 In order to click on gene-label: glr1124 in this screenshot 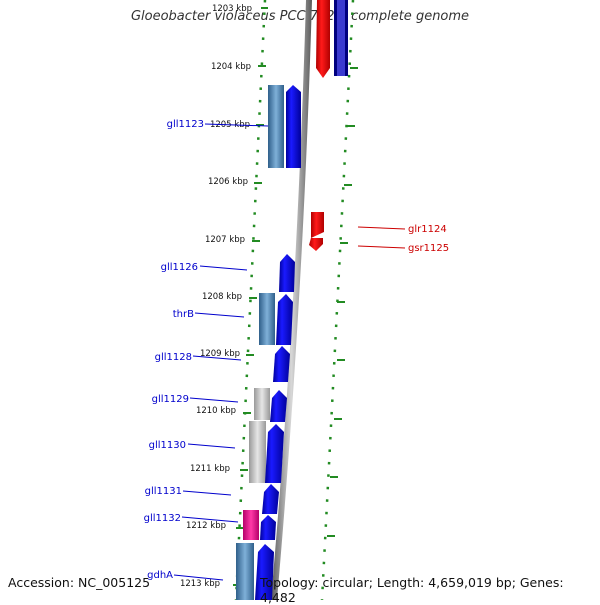, I will do `click(427, 229)`.